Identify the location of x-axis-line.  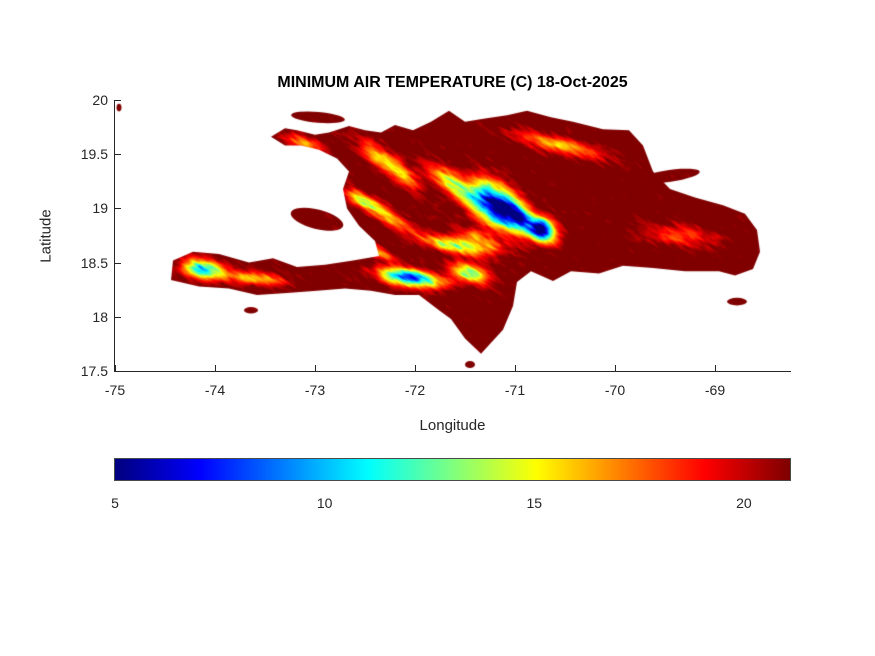
(452, 371).